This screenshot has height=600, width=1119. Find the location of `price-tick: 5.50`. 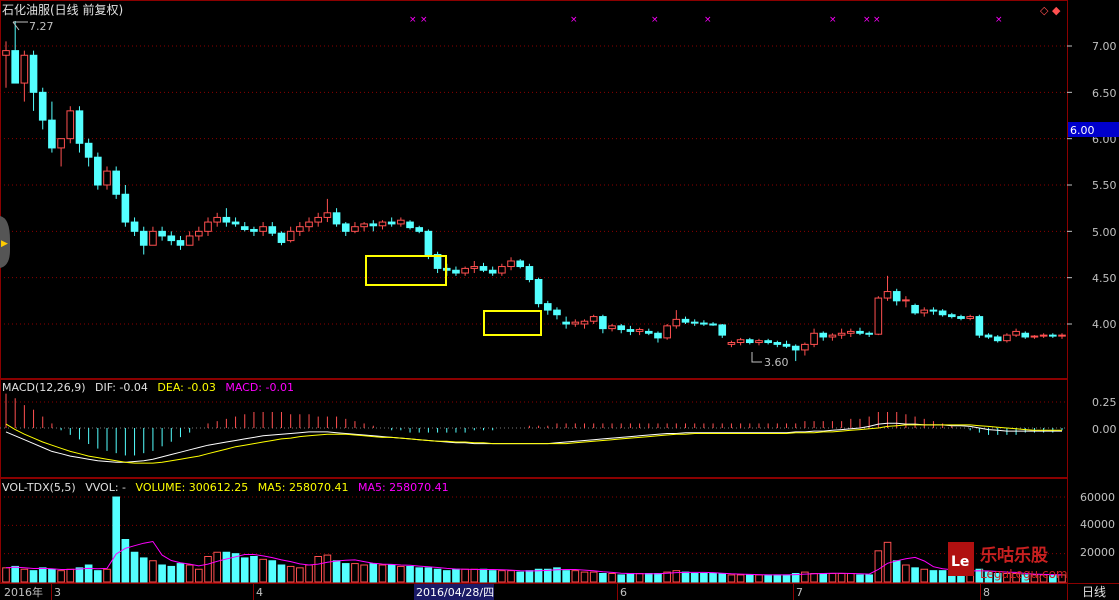

price-tick: 5.50 is located at coordinates (1104, 185).